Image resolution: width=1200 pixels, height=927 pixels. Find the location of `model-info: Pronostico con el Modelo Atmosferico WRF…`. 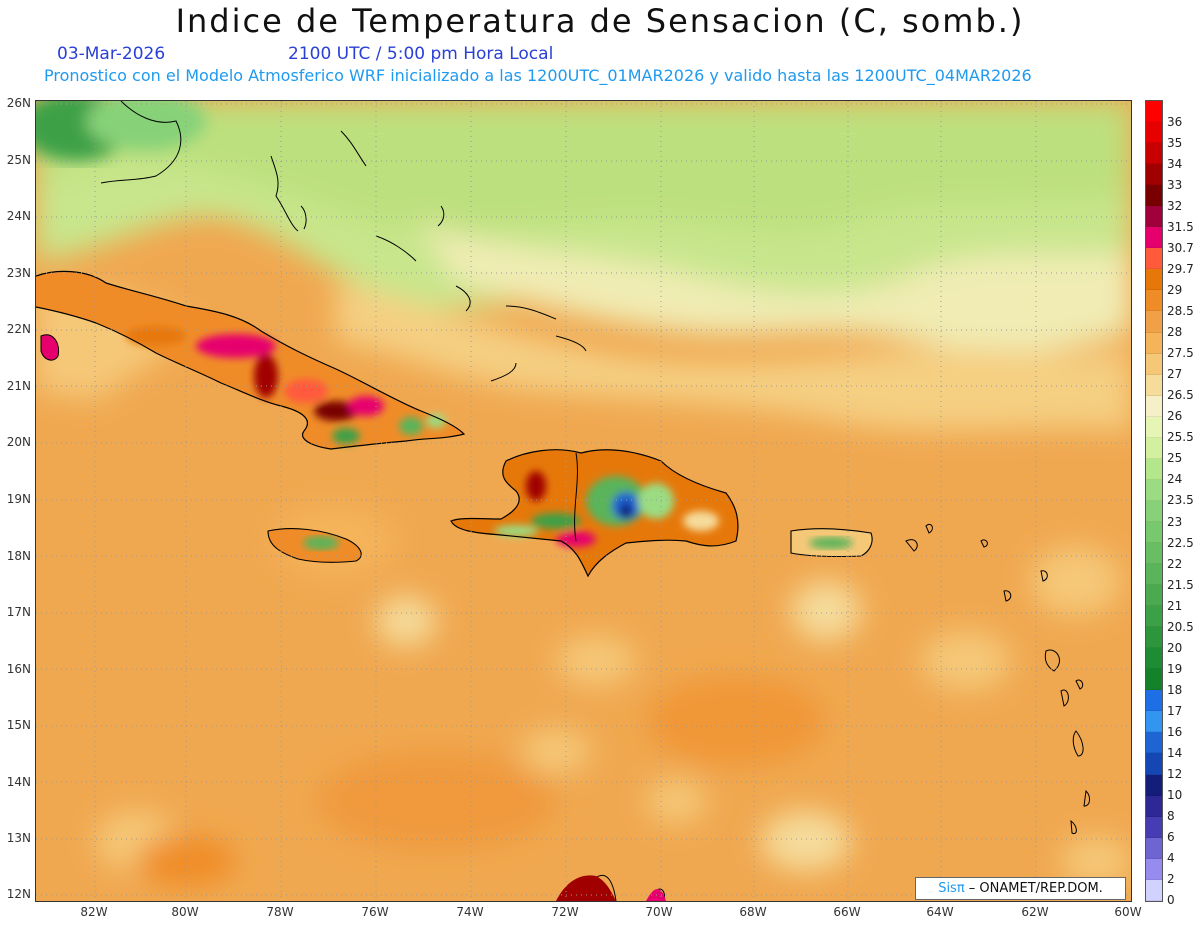

model-info: Pronostico con el Modelo Atmosferico WRF… is located at coordinates (538, 75).